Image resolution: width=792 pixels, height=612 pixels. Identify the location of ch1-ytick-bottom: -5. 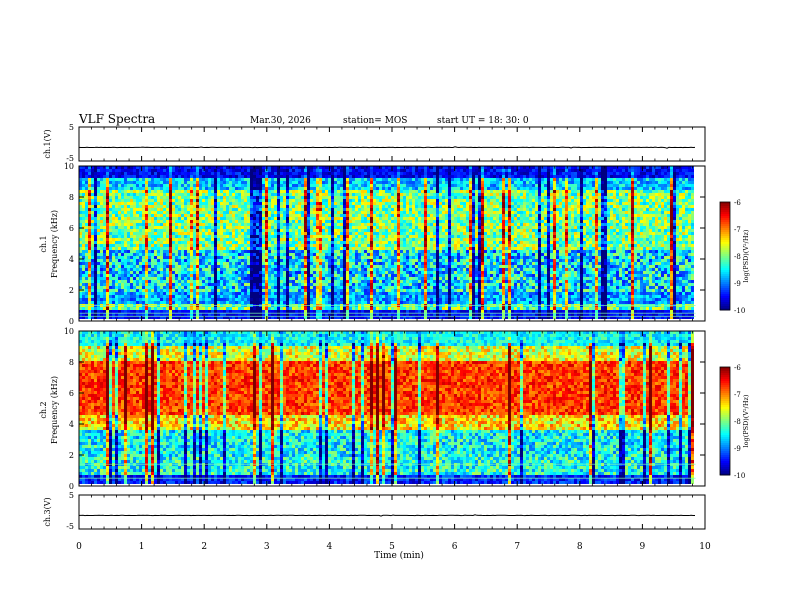
(70, 158).